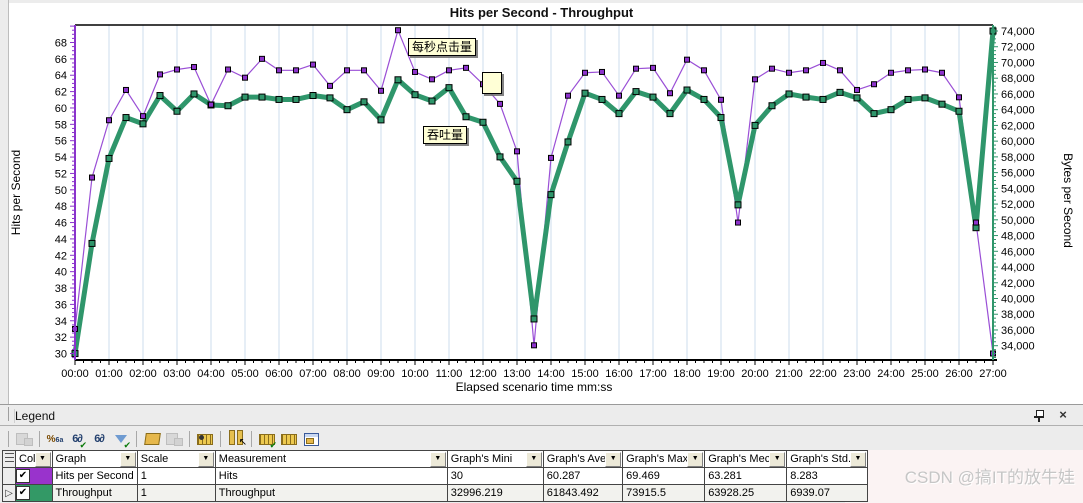  Describe the element at coordinates (55, 439) in the screenshot. I see `percentage-scale-icon: %6a` at that location.